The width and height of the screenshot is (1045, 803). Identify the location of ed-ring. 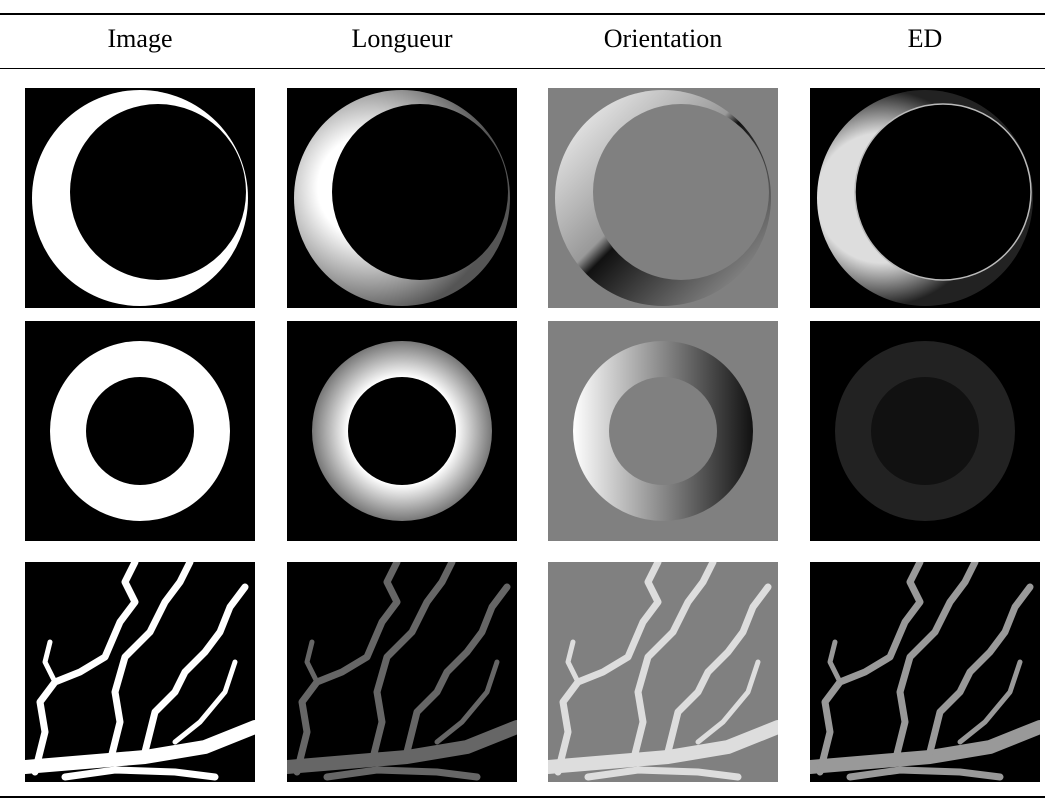
(925, 431).